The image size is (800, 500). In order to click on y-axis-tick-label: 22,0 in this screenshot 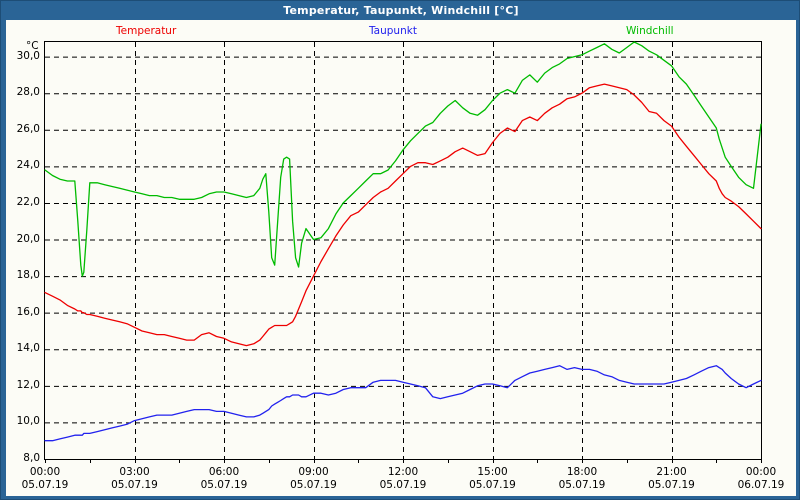, I will do `click(28, 201)`.